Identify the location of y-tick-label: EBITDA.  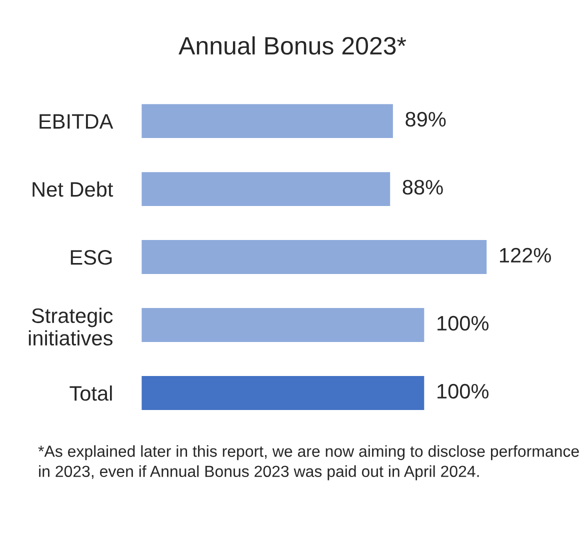
(77, 121).